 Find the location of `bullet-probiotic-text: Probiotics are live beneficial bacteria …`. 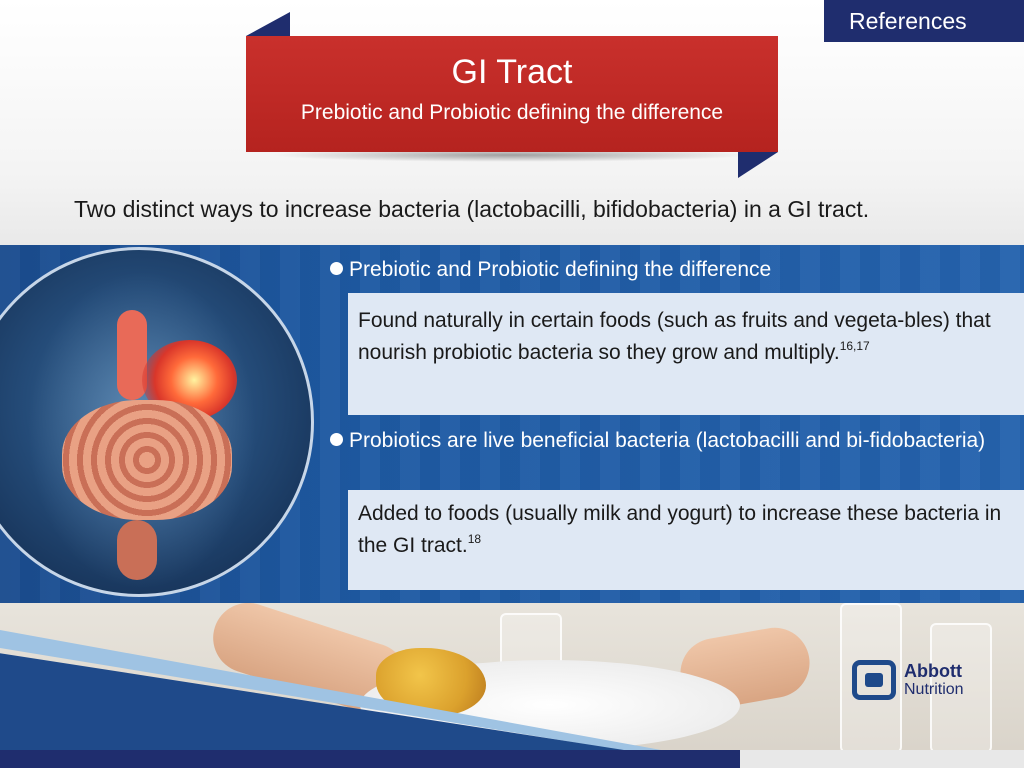

bullet-probiotic-text: Probiotics are live beneficial bacteria … is located at coordinates (667, 440).